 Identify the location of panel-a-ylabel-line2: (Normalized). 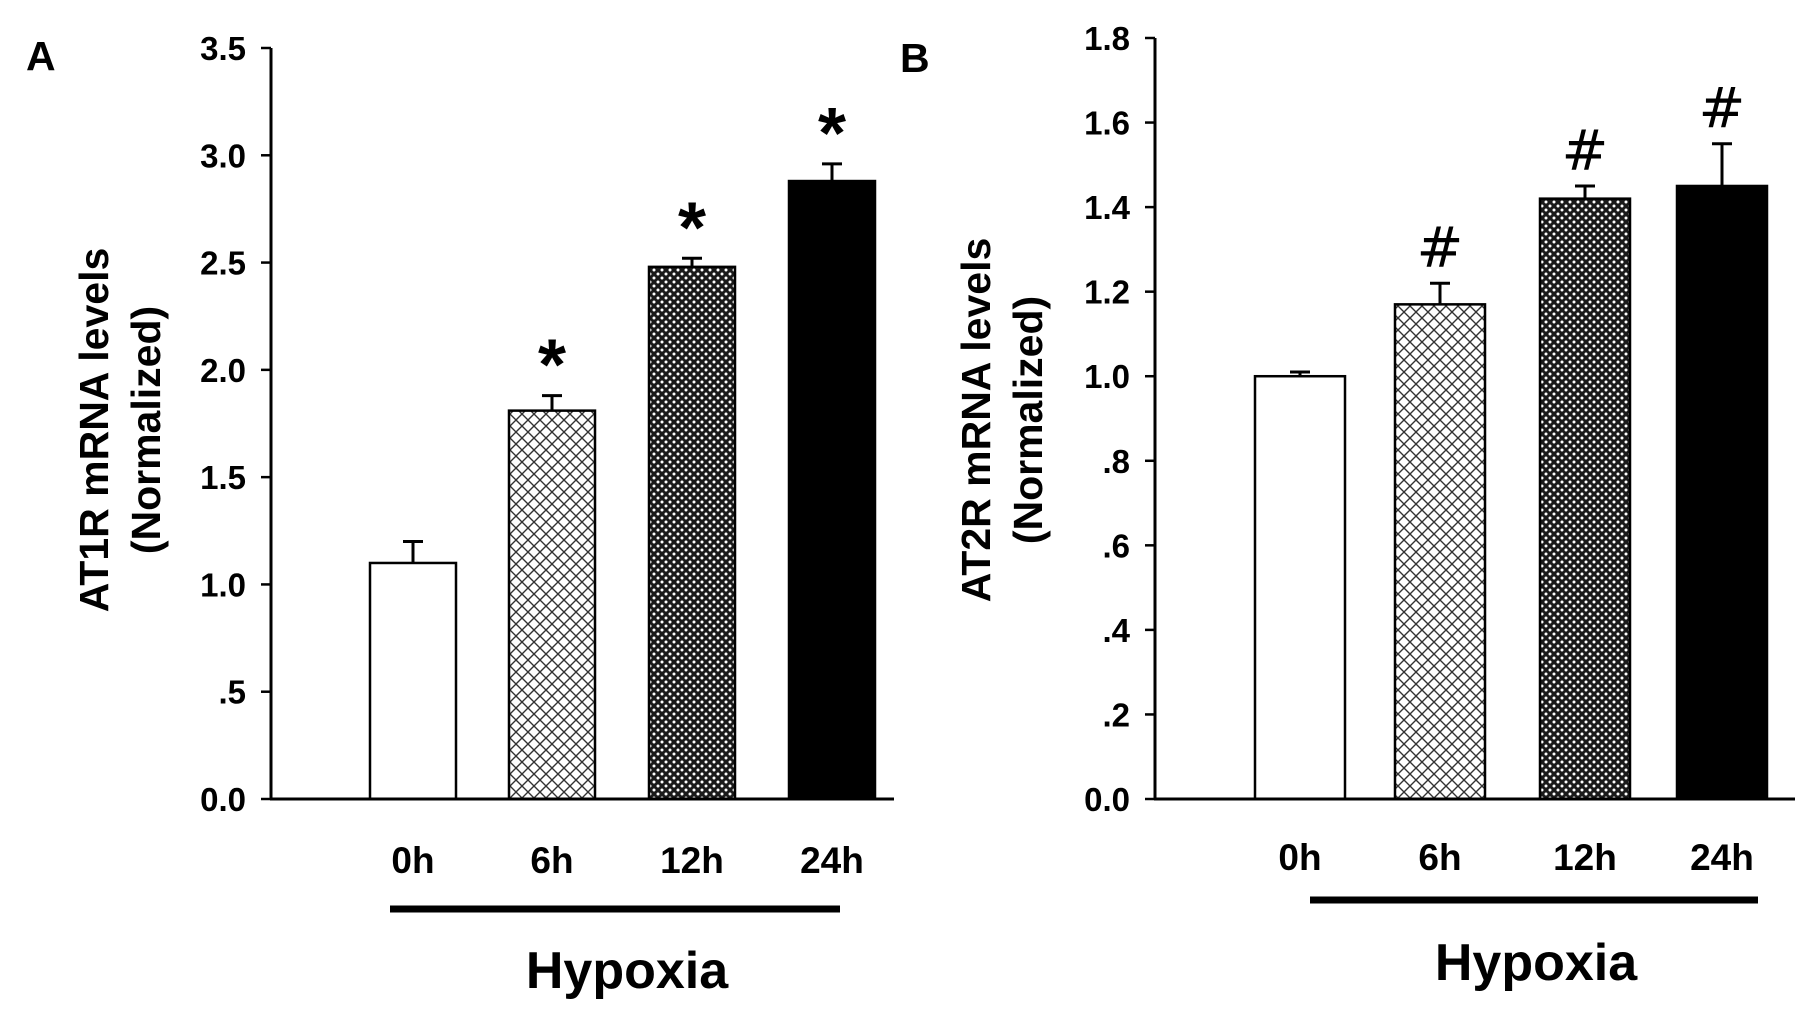
(146, 430).